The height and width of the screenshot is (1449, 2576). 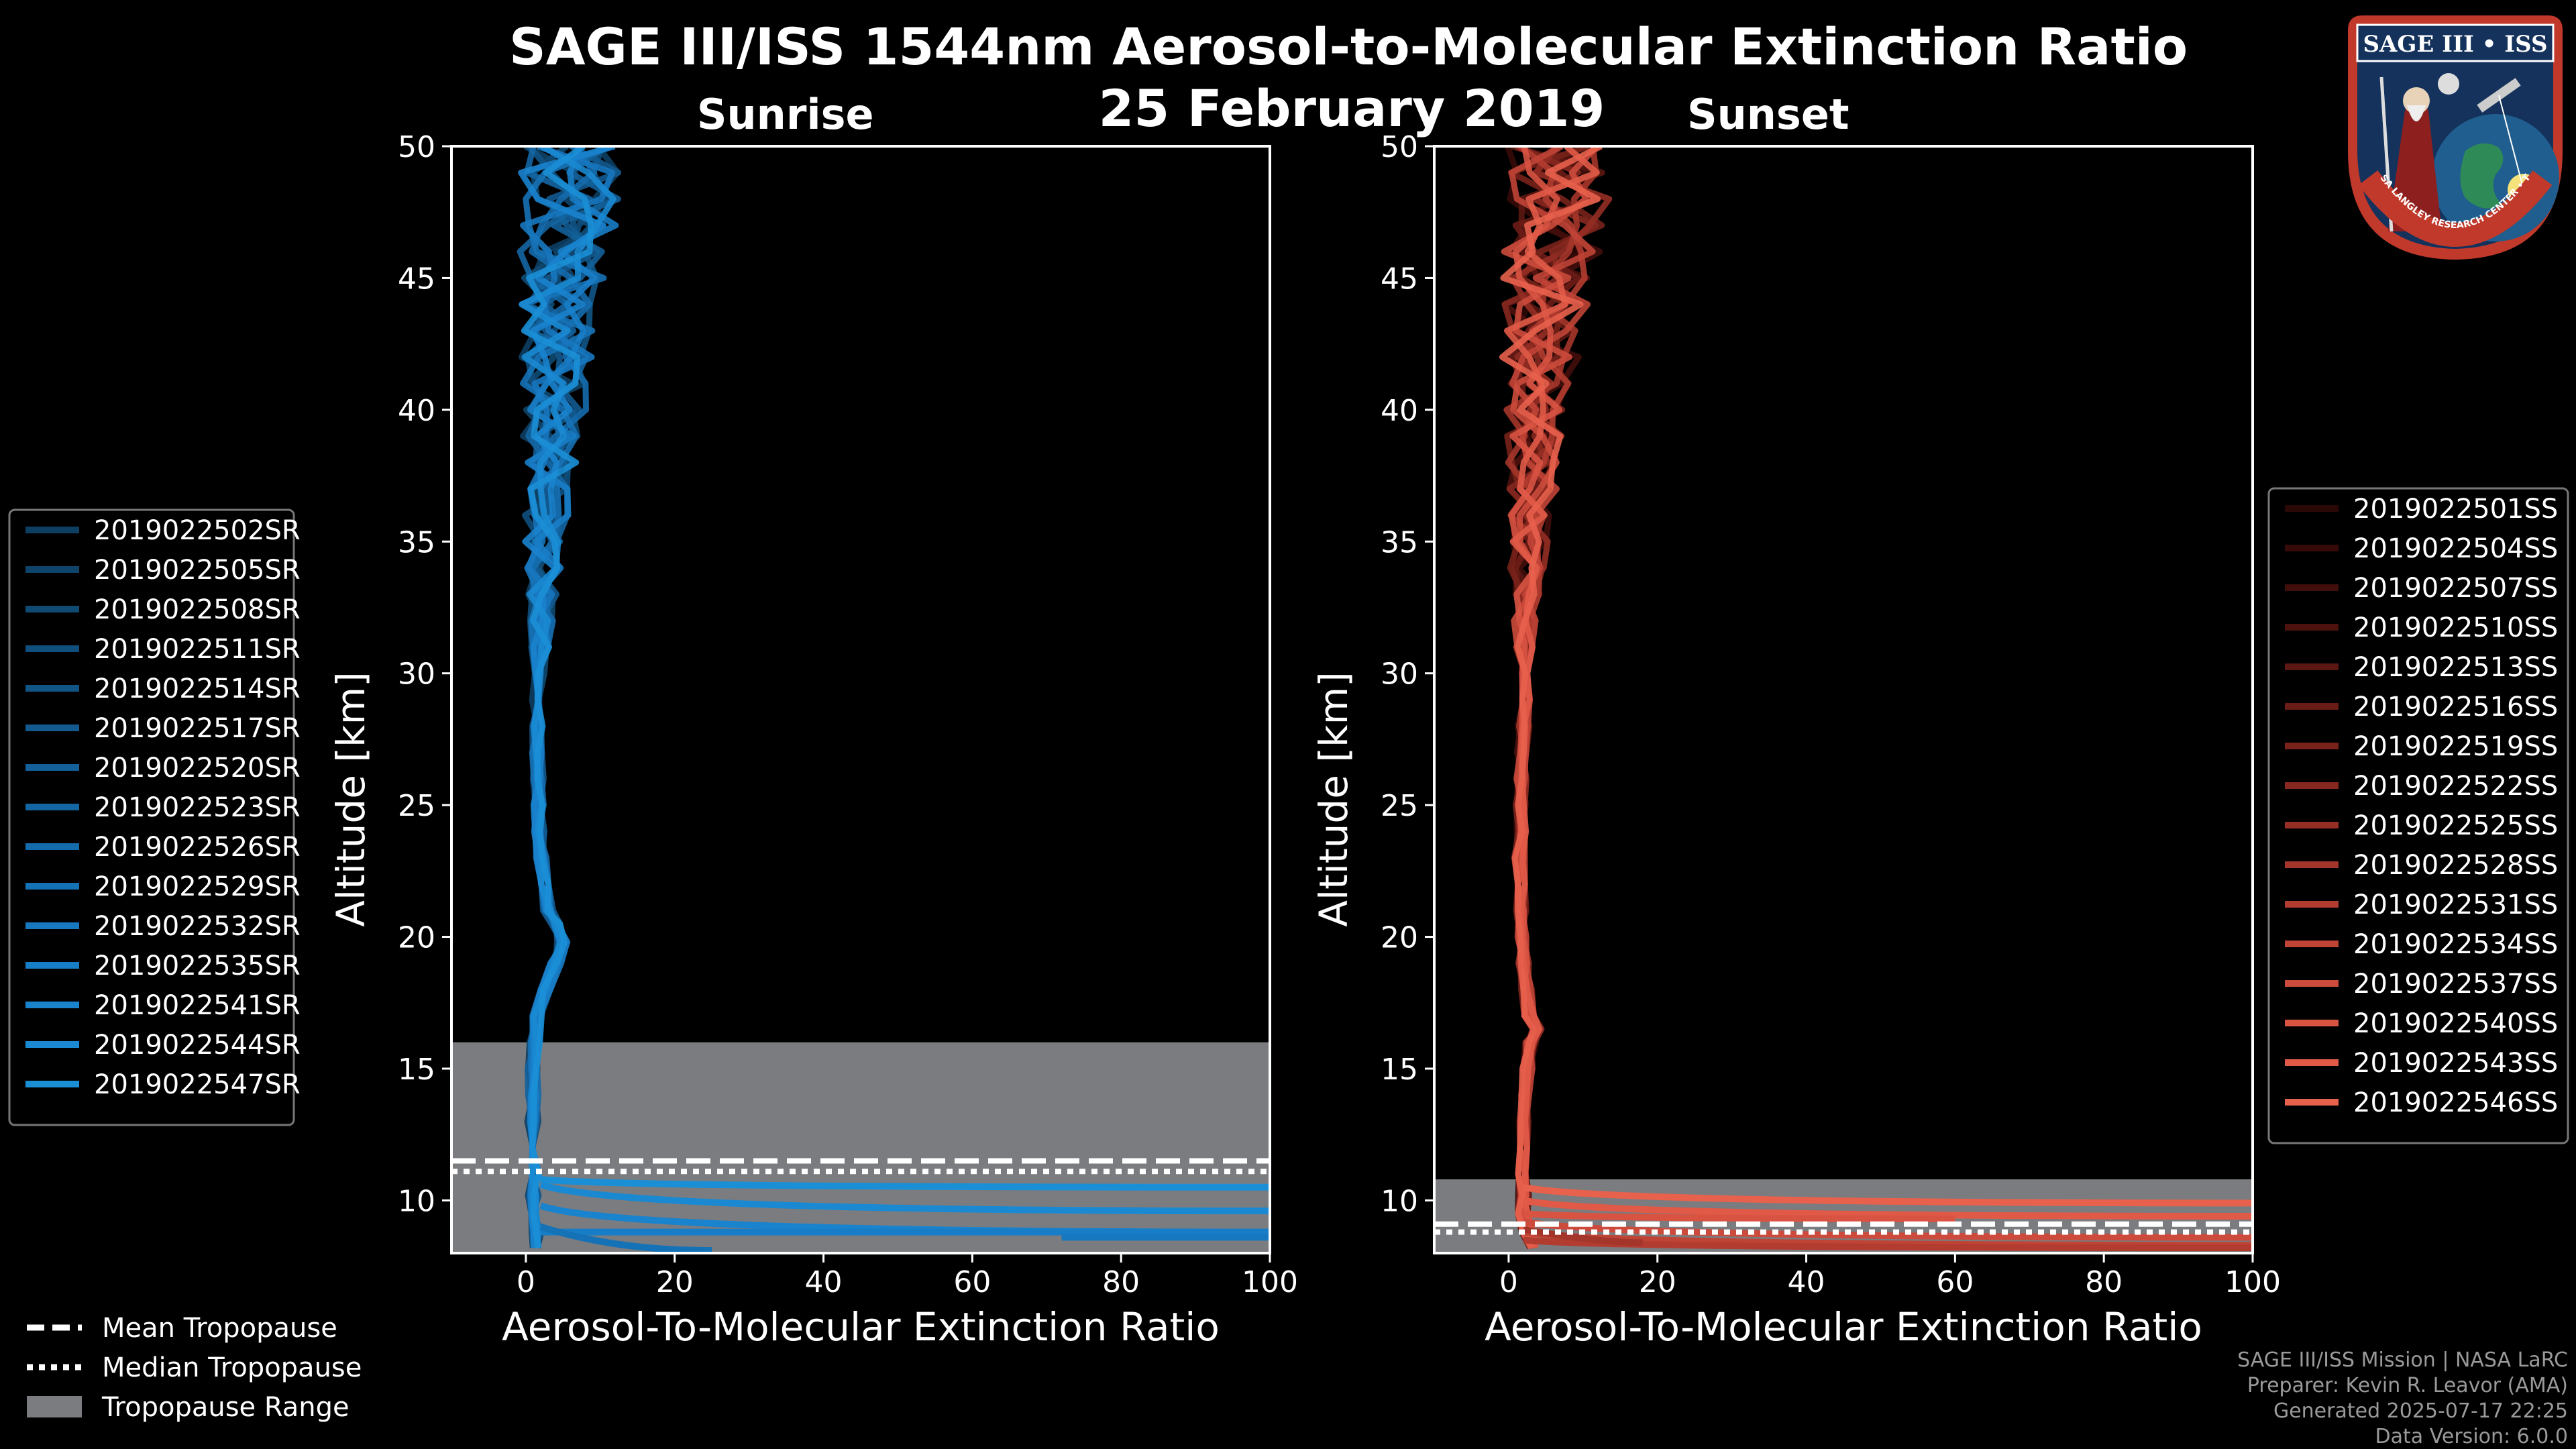 I want to click on tropopause-legend-label: Tropopause Range, so click(x=225, y=1407).